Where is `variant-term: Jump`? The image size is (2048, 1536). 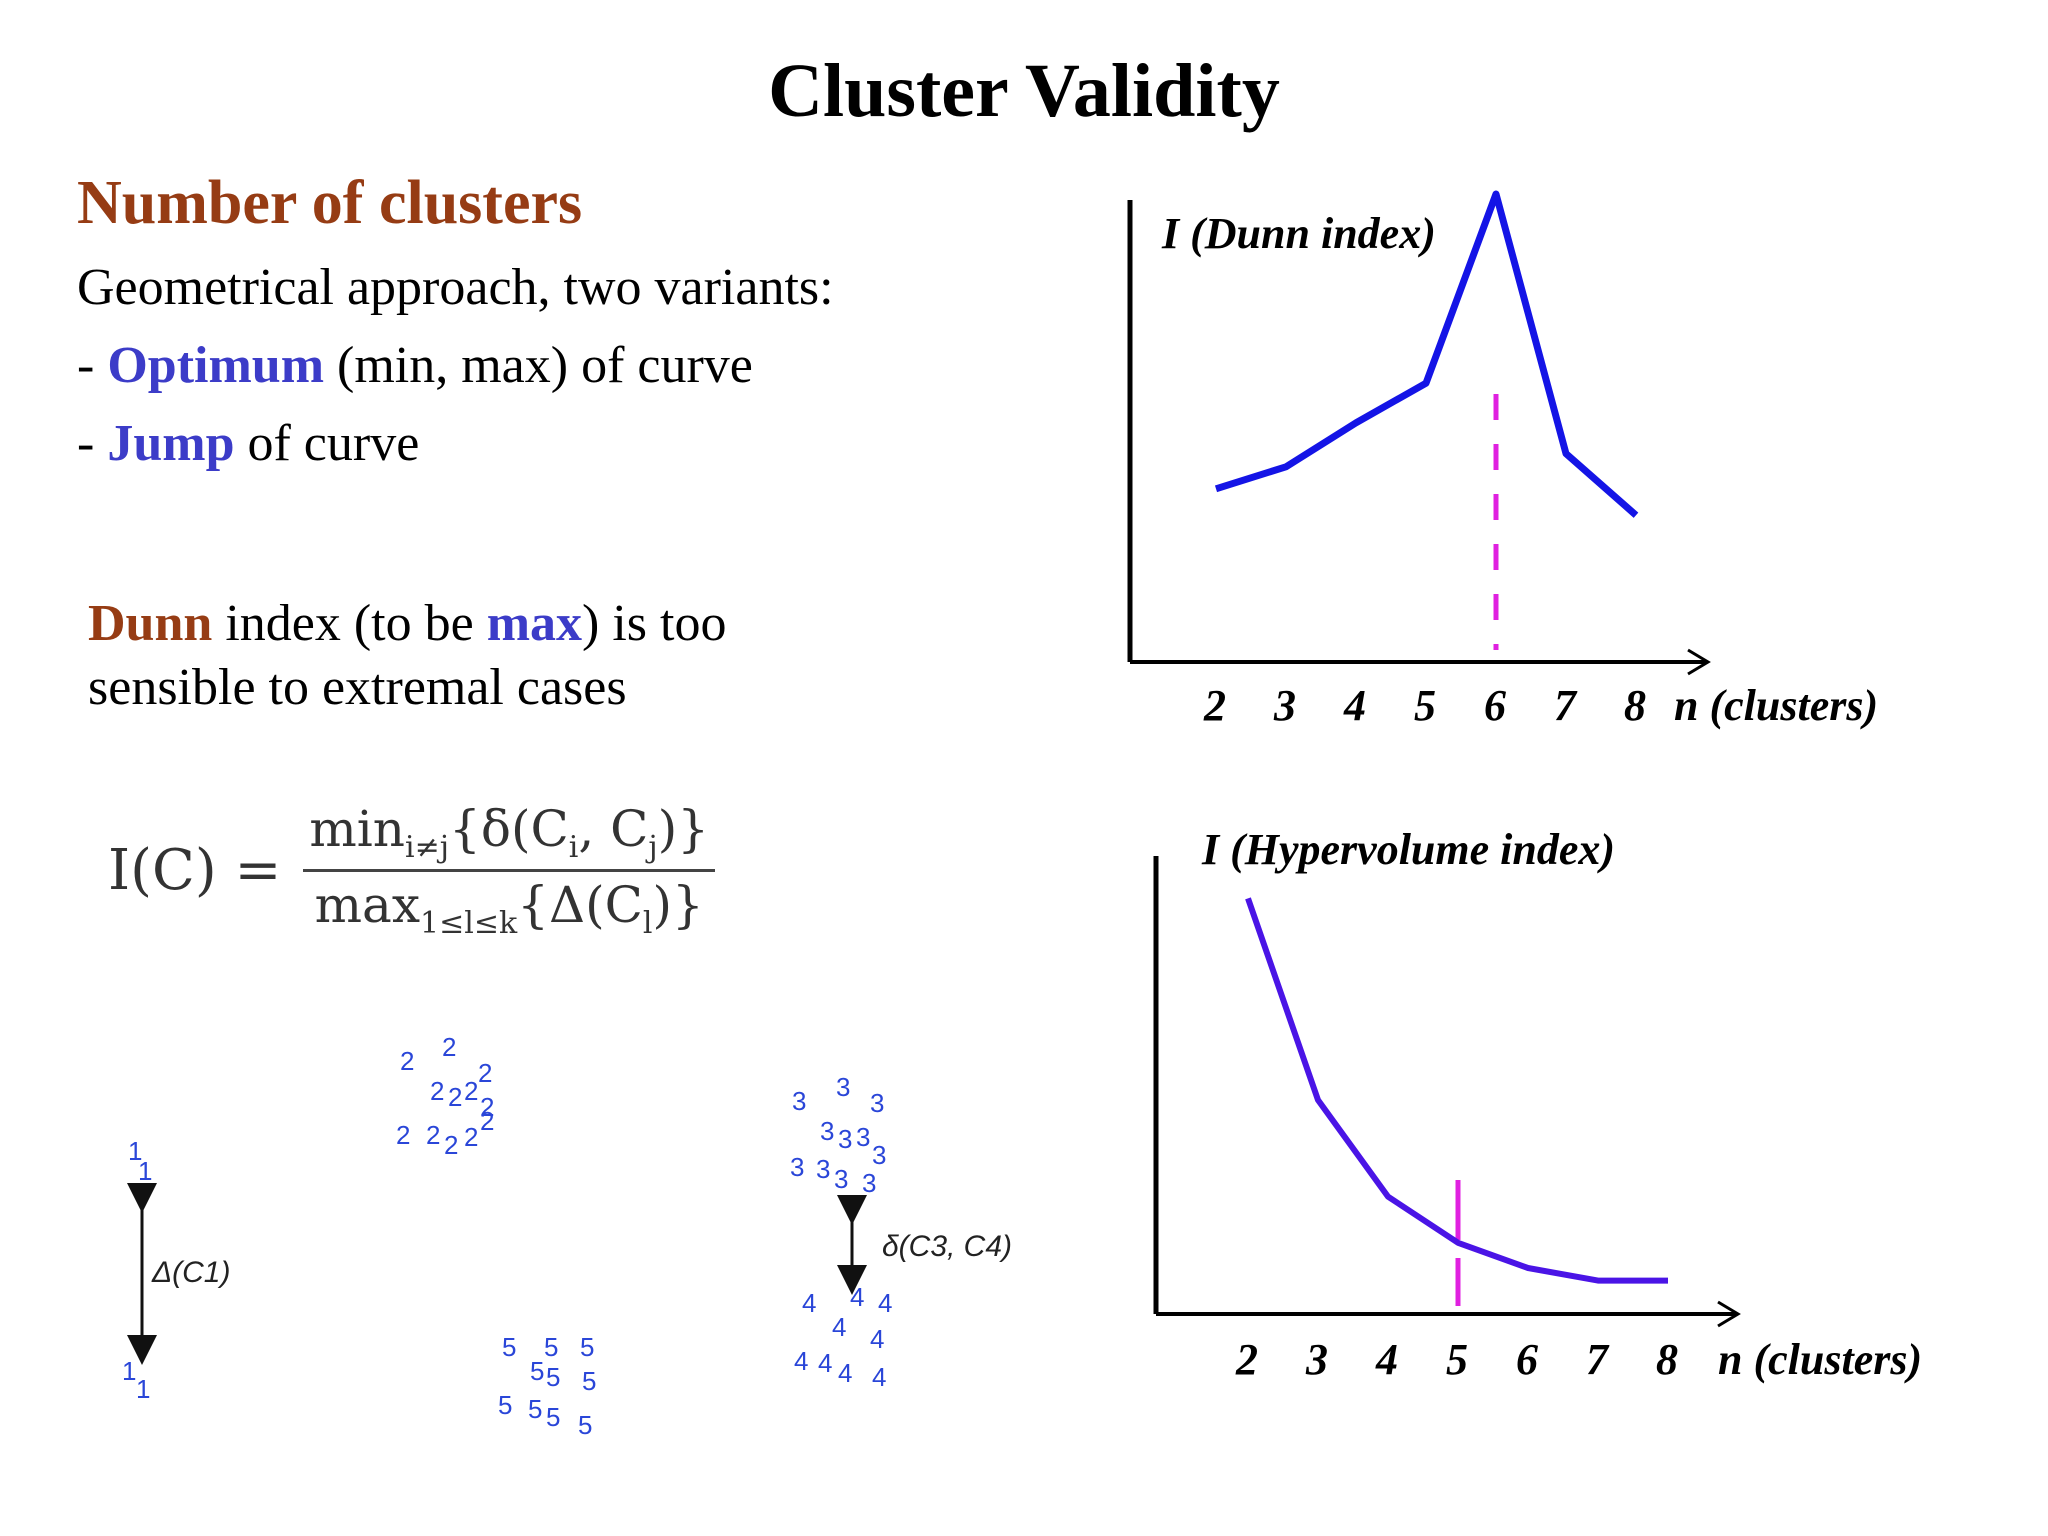
variant-term: Jump is located at coordinates (171, 443).